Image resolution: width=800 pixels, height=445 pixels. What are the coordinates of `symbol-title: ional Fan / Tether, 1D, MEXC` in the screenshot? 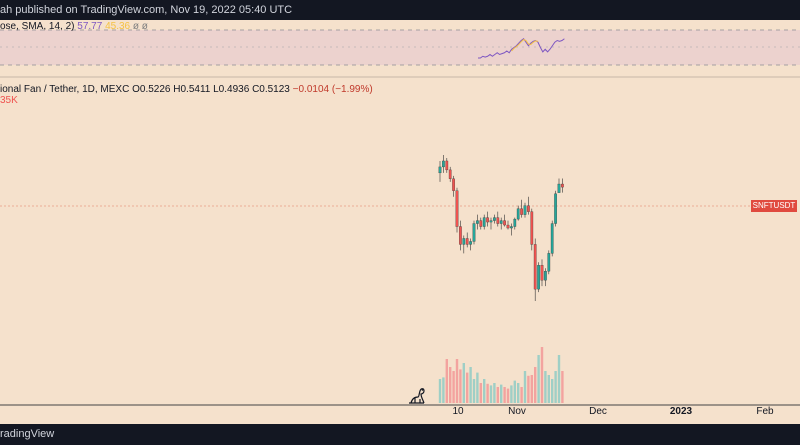 It's located at (65, 89).